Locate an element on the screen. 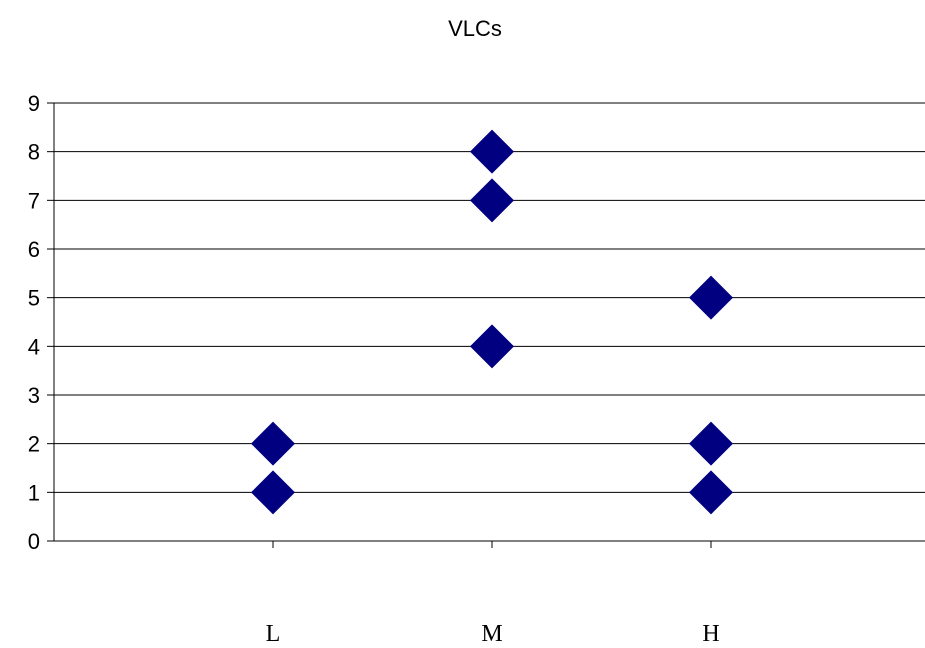 The image size is (925, 648). y-tick-label: 8 is located at coordinates (34, 152).